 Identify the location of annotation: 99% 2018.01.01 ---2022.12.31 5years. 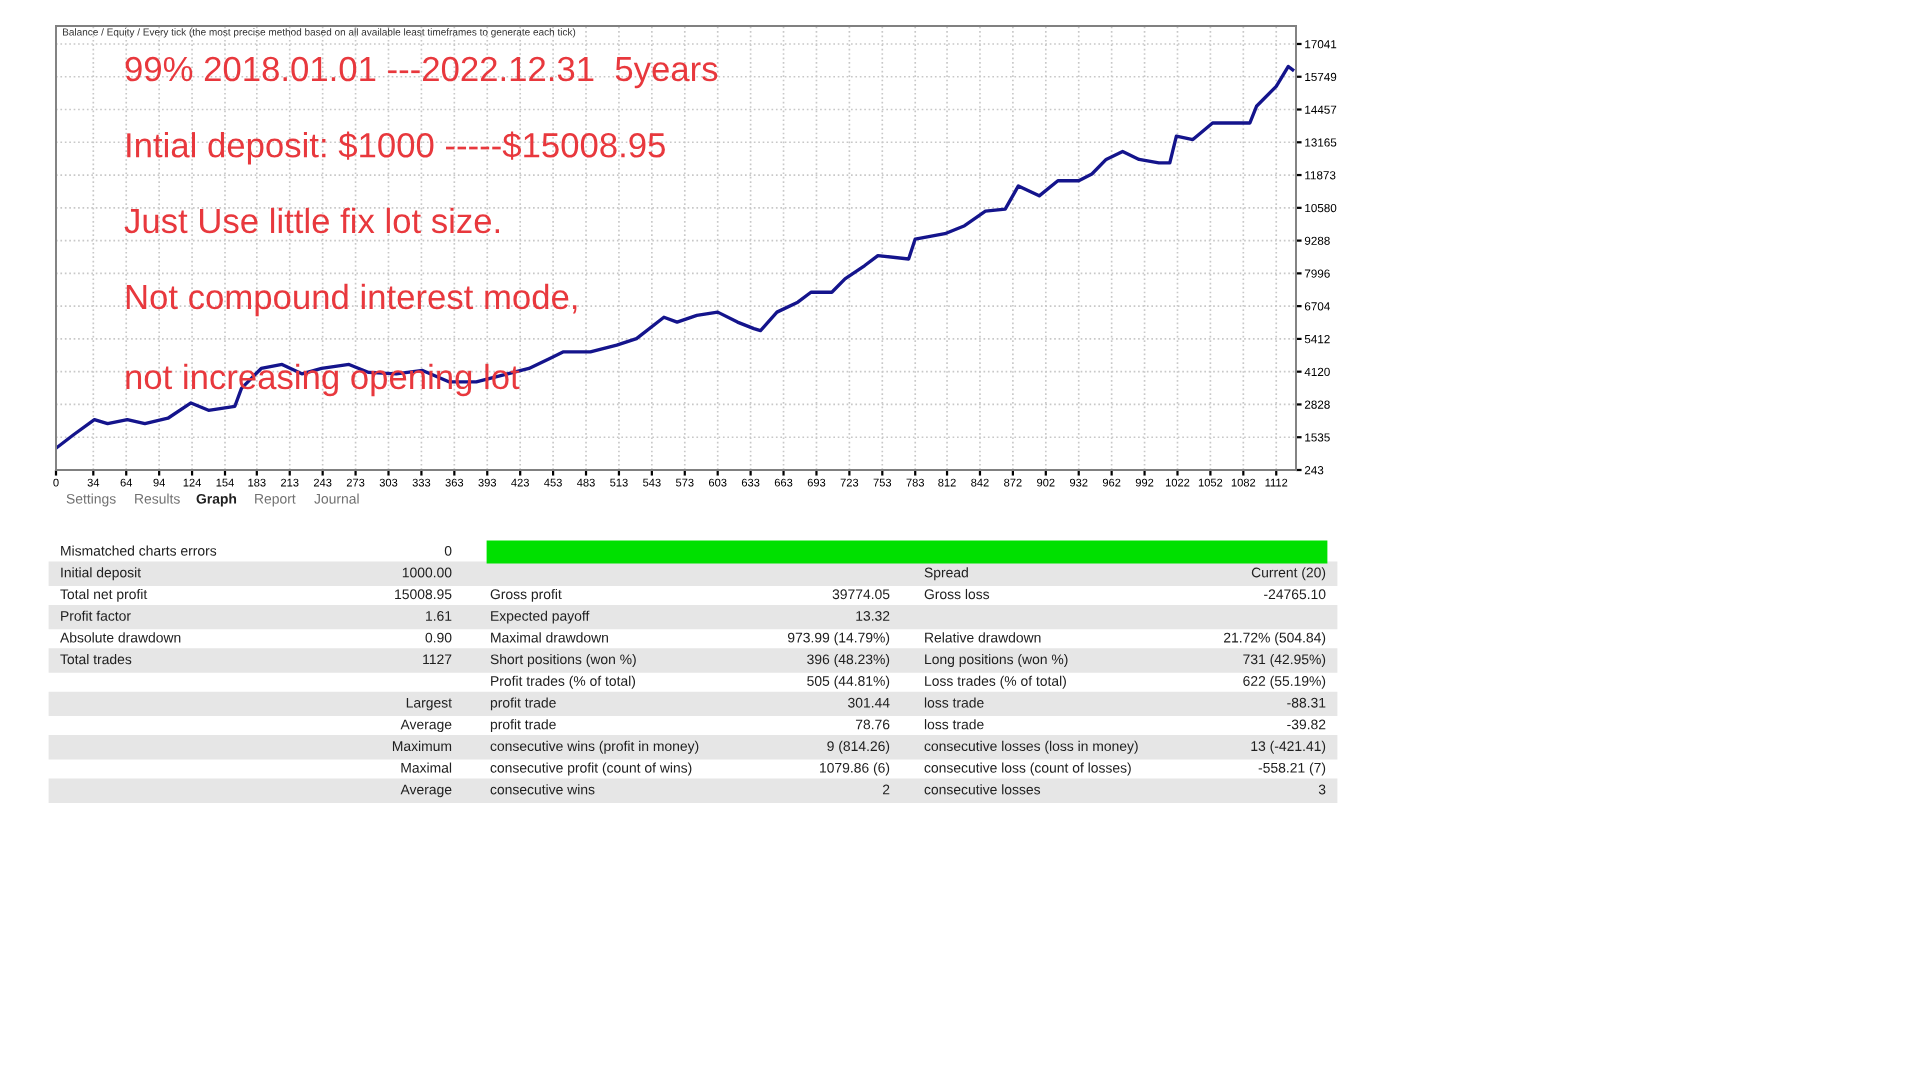
(421, 72).